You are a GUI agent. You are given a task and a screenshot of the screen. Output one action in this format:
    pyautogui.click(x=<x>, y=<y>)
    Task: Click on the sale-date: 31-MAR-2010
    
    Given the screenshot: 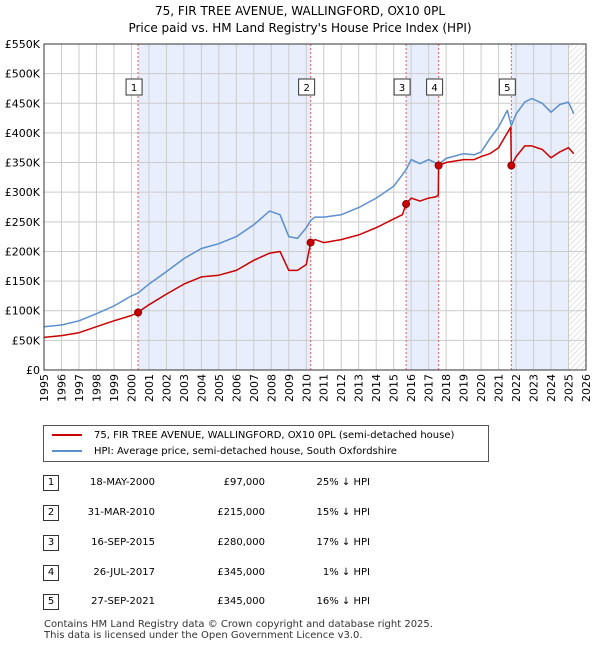 What is the action you would take?
    pyautogui.click(x=121, y=512)
    